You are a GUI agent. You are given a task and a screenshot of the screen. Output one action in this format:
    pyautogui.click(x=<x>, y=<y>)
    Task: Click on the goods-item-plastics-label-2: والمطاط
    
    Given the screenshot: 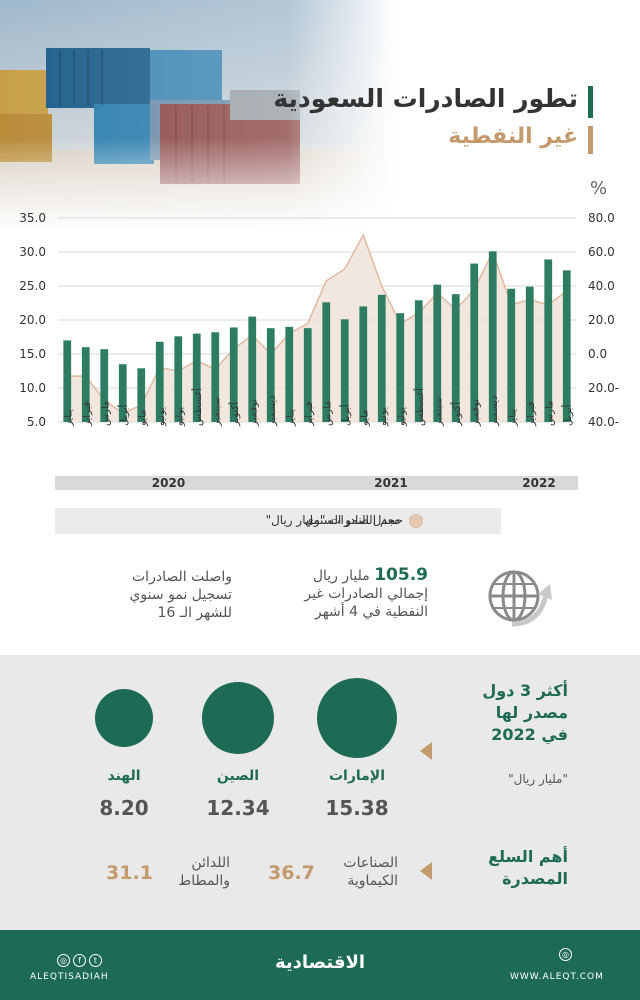 What is the action you would take?
    pyautogui.click(x=204, y=881)
    